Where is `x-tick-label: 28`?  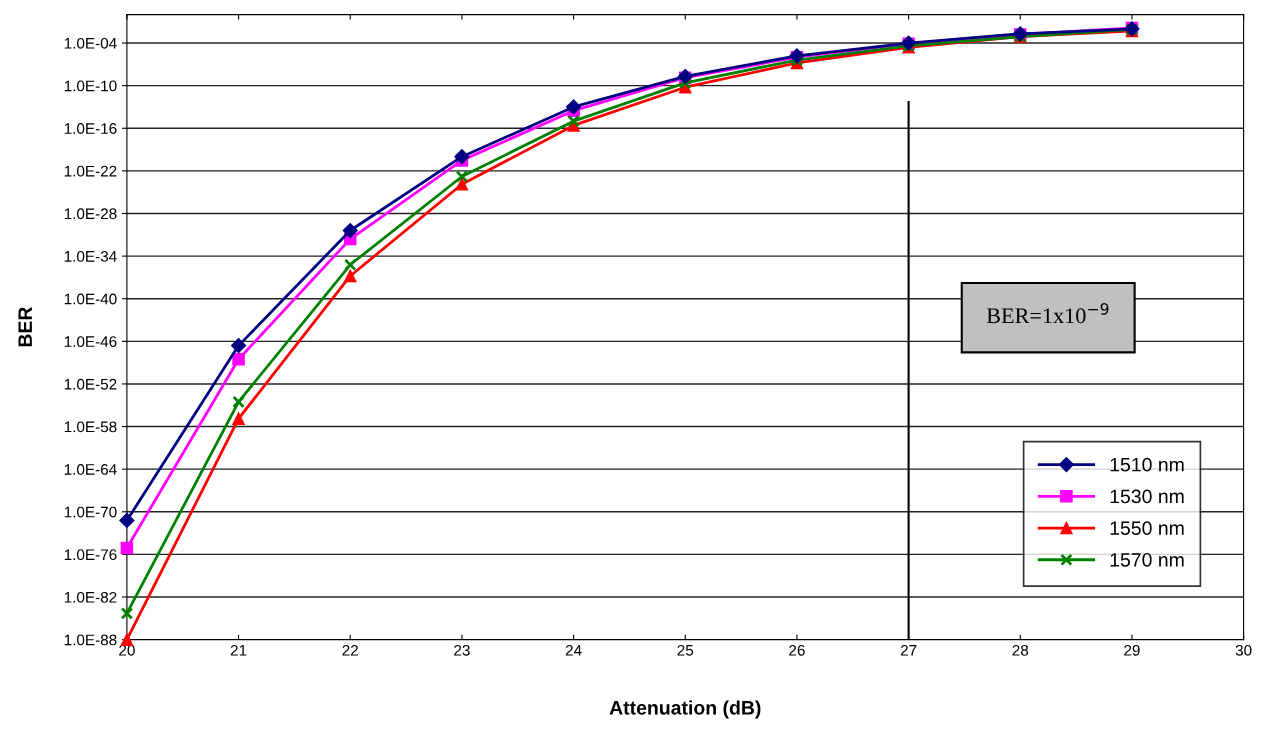
x-tick-label: 28 is located at coordinates (1020, 650).